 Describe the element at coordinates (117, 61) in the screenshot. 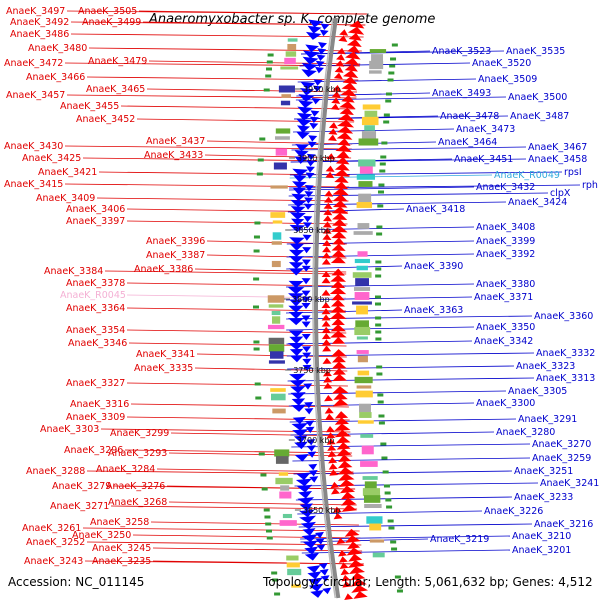

I see `left-gene-label: AnaeK_3479` at that location.